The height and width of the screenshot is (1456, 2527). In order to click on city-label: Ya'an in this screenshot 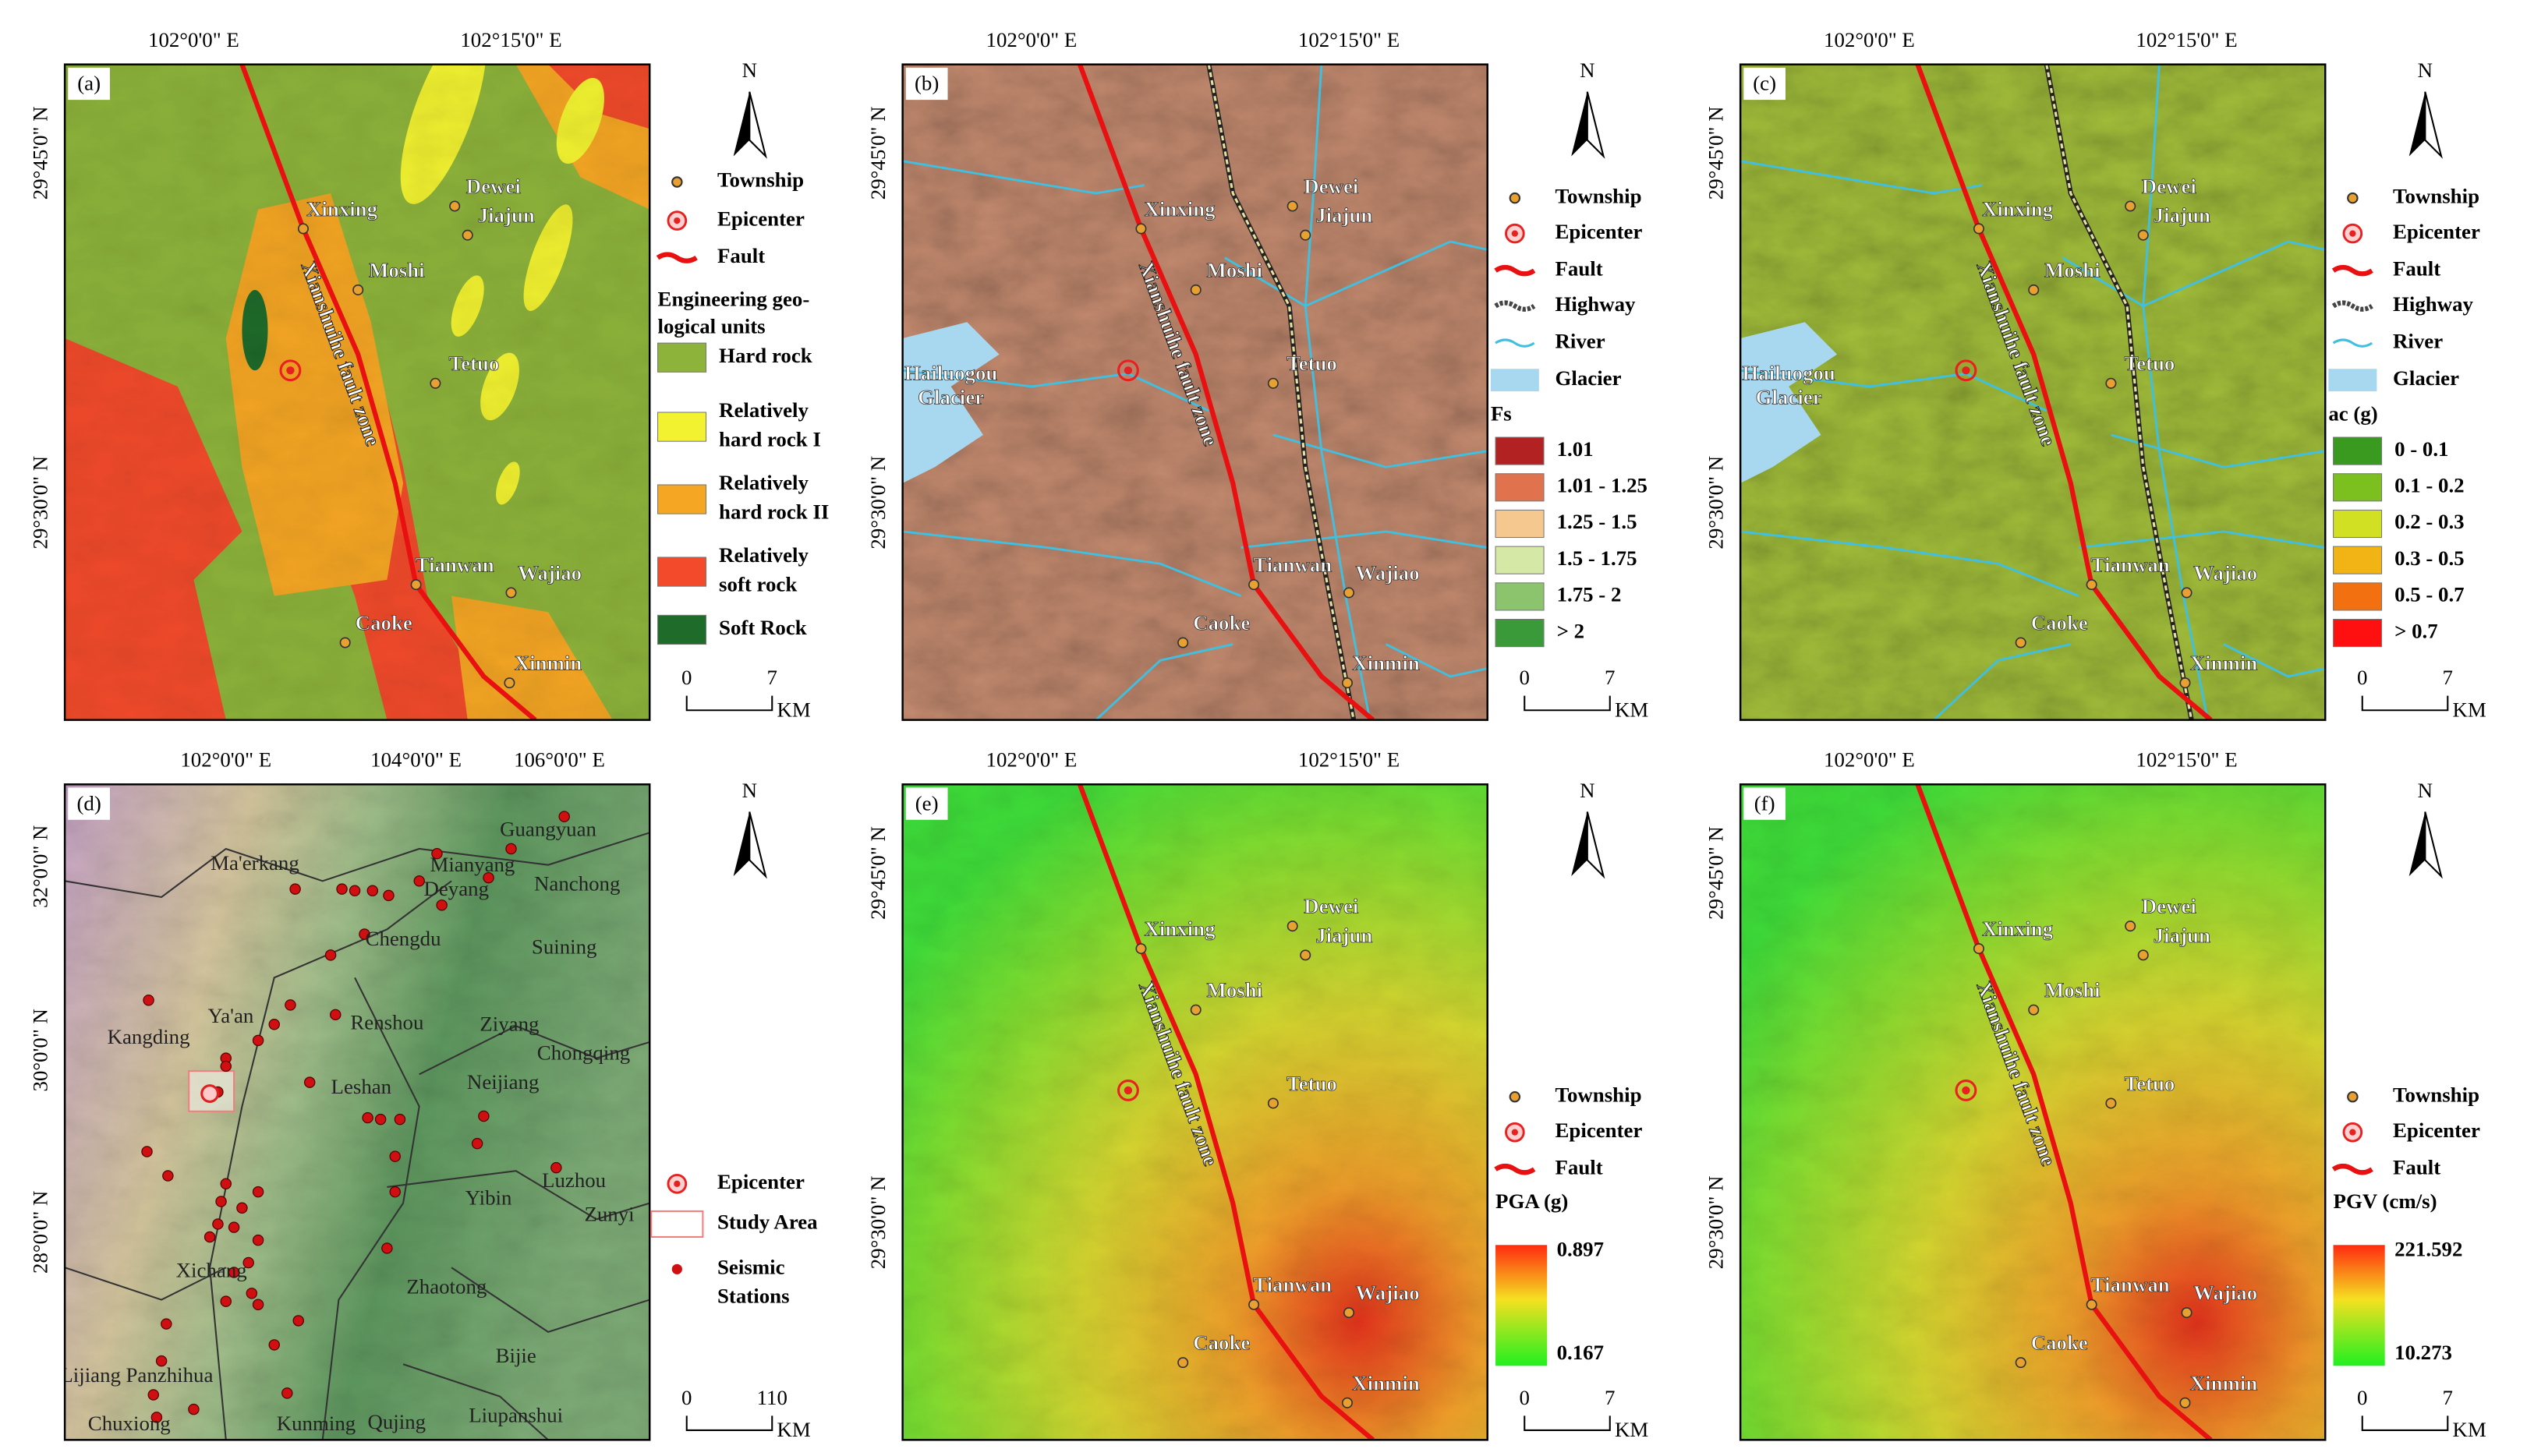, I will do `click(231, 1016)`.